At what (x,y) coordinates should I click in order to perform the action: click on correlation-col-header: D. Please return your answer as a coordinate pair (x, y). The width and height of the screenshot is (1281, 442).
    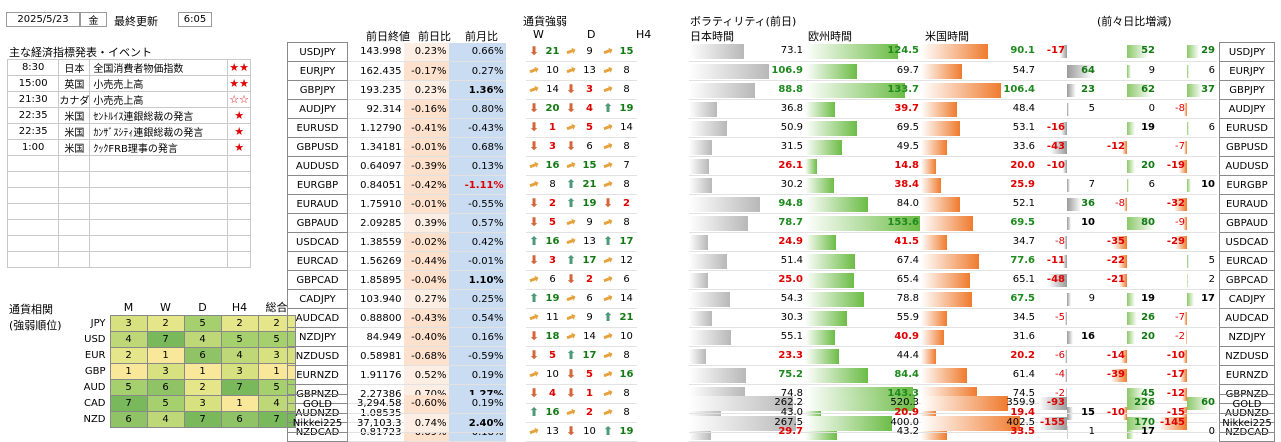
    Looking at the image, I should click on (202, 307).